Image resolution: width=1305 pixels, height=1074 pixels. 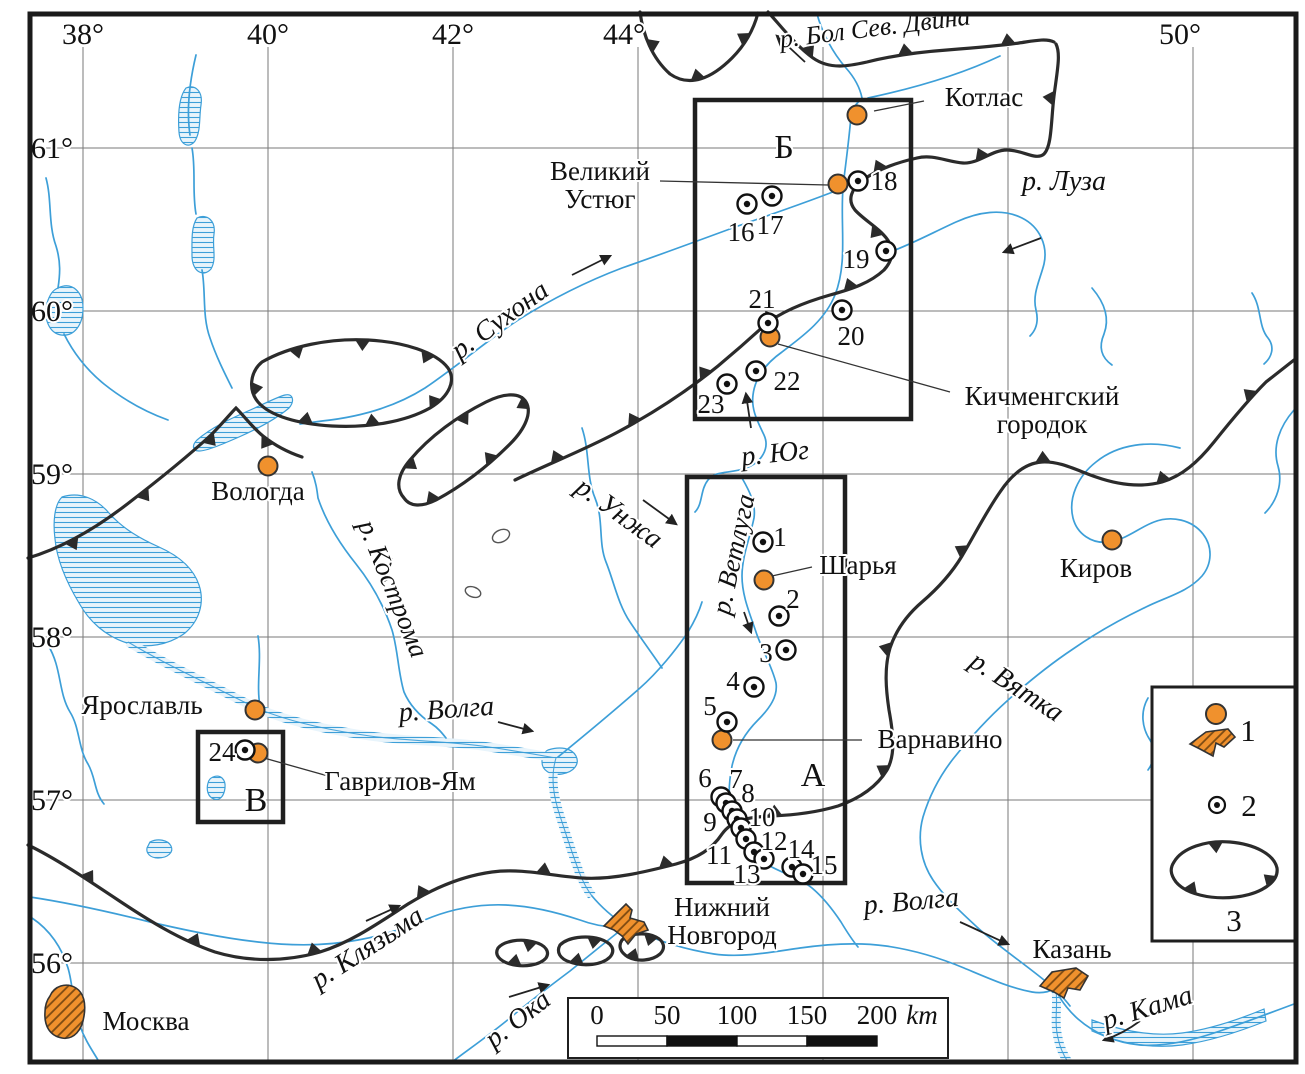 What do you see at coordinates (803, 259) in the screenshot?
I see `study-area-box-Б` at bounding box center [803, 259].